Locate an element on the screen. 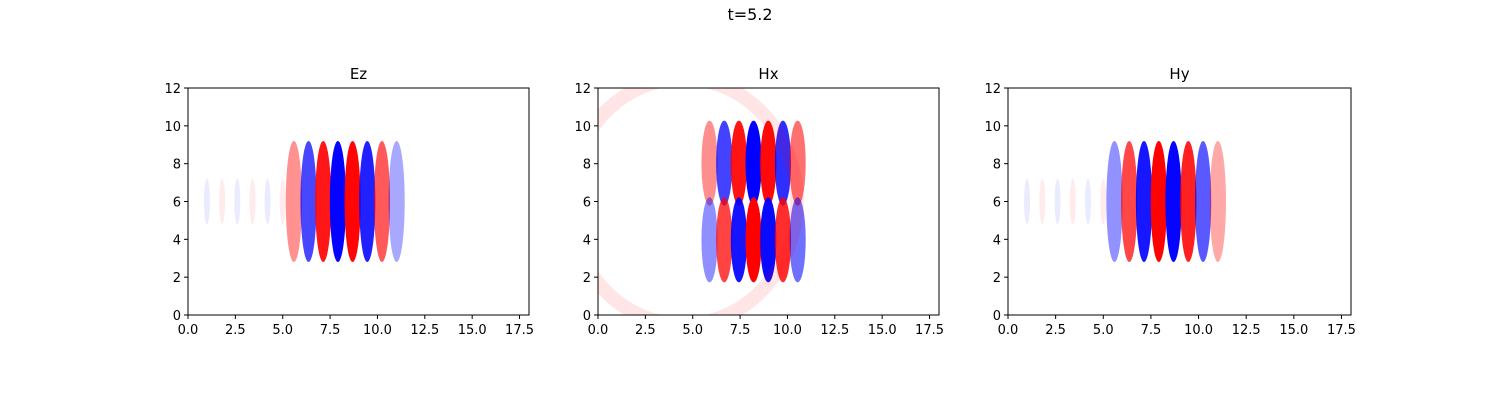 The image size is (1500, 400). field-halo is located at coordinates (701, 201).